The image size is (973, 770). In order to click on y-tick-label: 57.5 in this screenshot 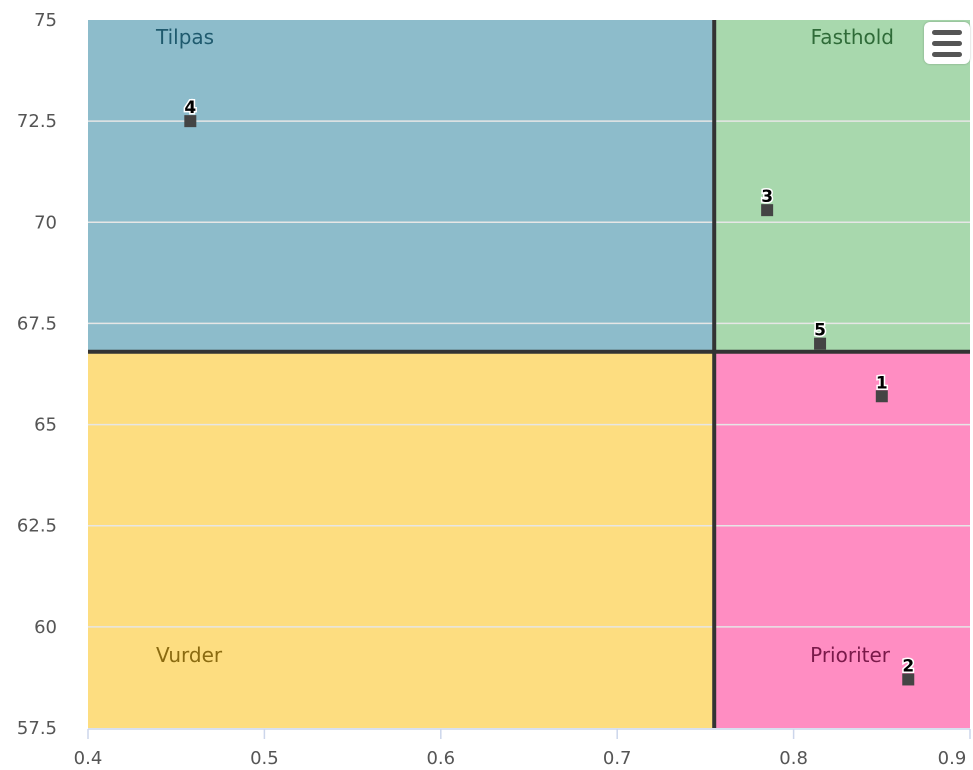, I will do `click(37, 728)`.